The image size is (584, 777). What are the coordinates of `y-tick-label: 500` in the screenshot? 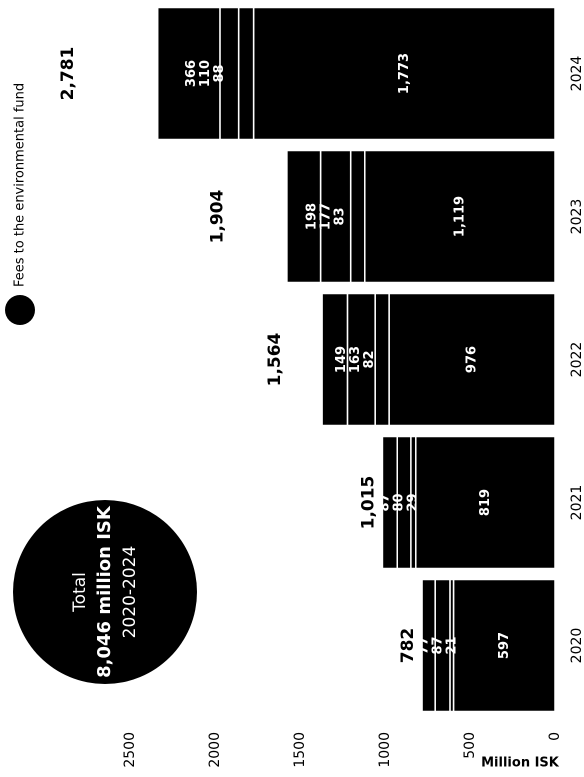 It's located at (470, 745).